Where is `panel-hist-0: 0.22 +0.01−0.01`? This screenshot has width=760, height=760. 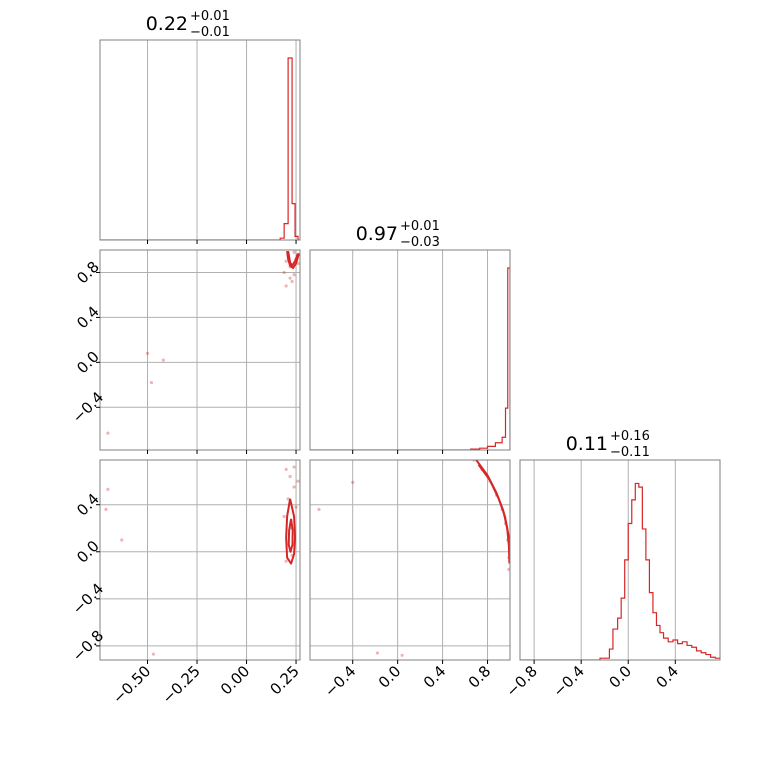 panel-hist-0: 0.22 +0.01−0.01 is located at coordinates (200, 126).